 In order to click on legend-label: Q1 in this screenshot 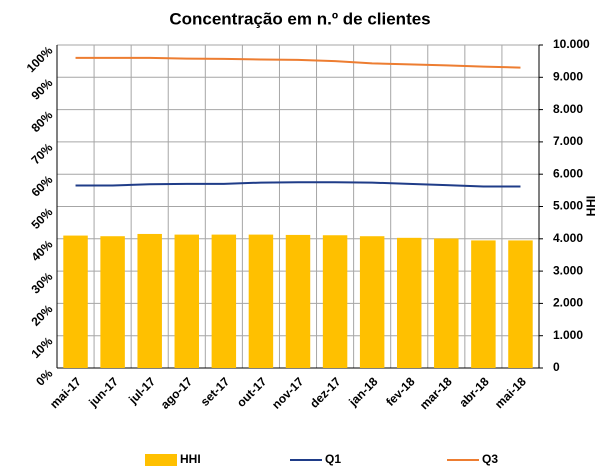, I will do `click(333, 459)`.